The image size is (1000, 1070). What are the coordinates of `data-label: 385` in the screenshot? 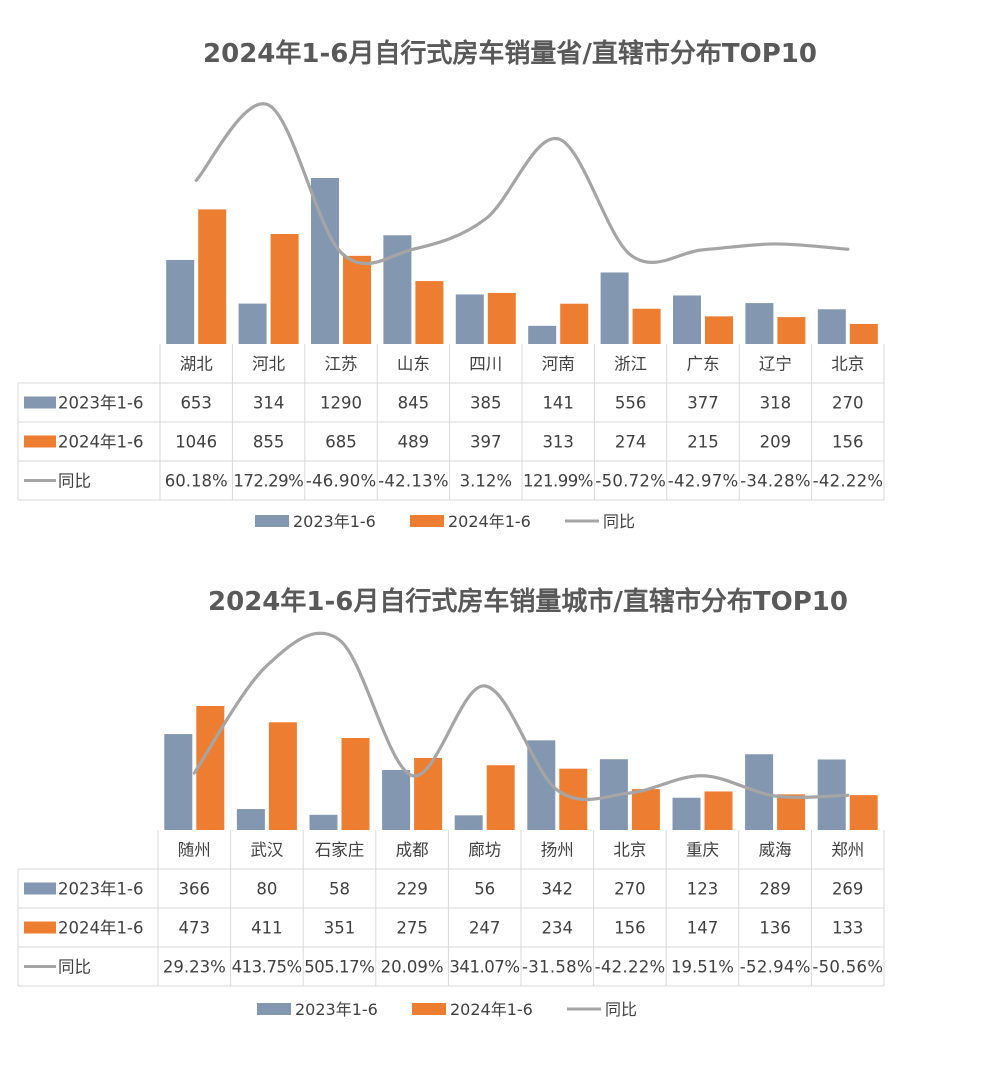 It's located at (486, 403).